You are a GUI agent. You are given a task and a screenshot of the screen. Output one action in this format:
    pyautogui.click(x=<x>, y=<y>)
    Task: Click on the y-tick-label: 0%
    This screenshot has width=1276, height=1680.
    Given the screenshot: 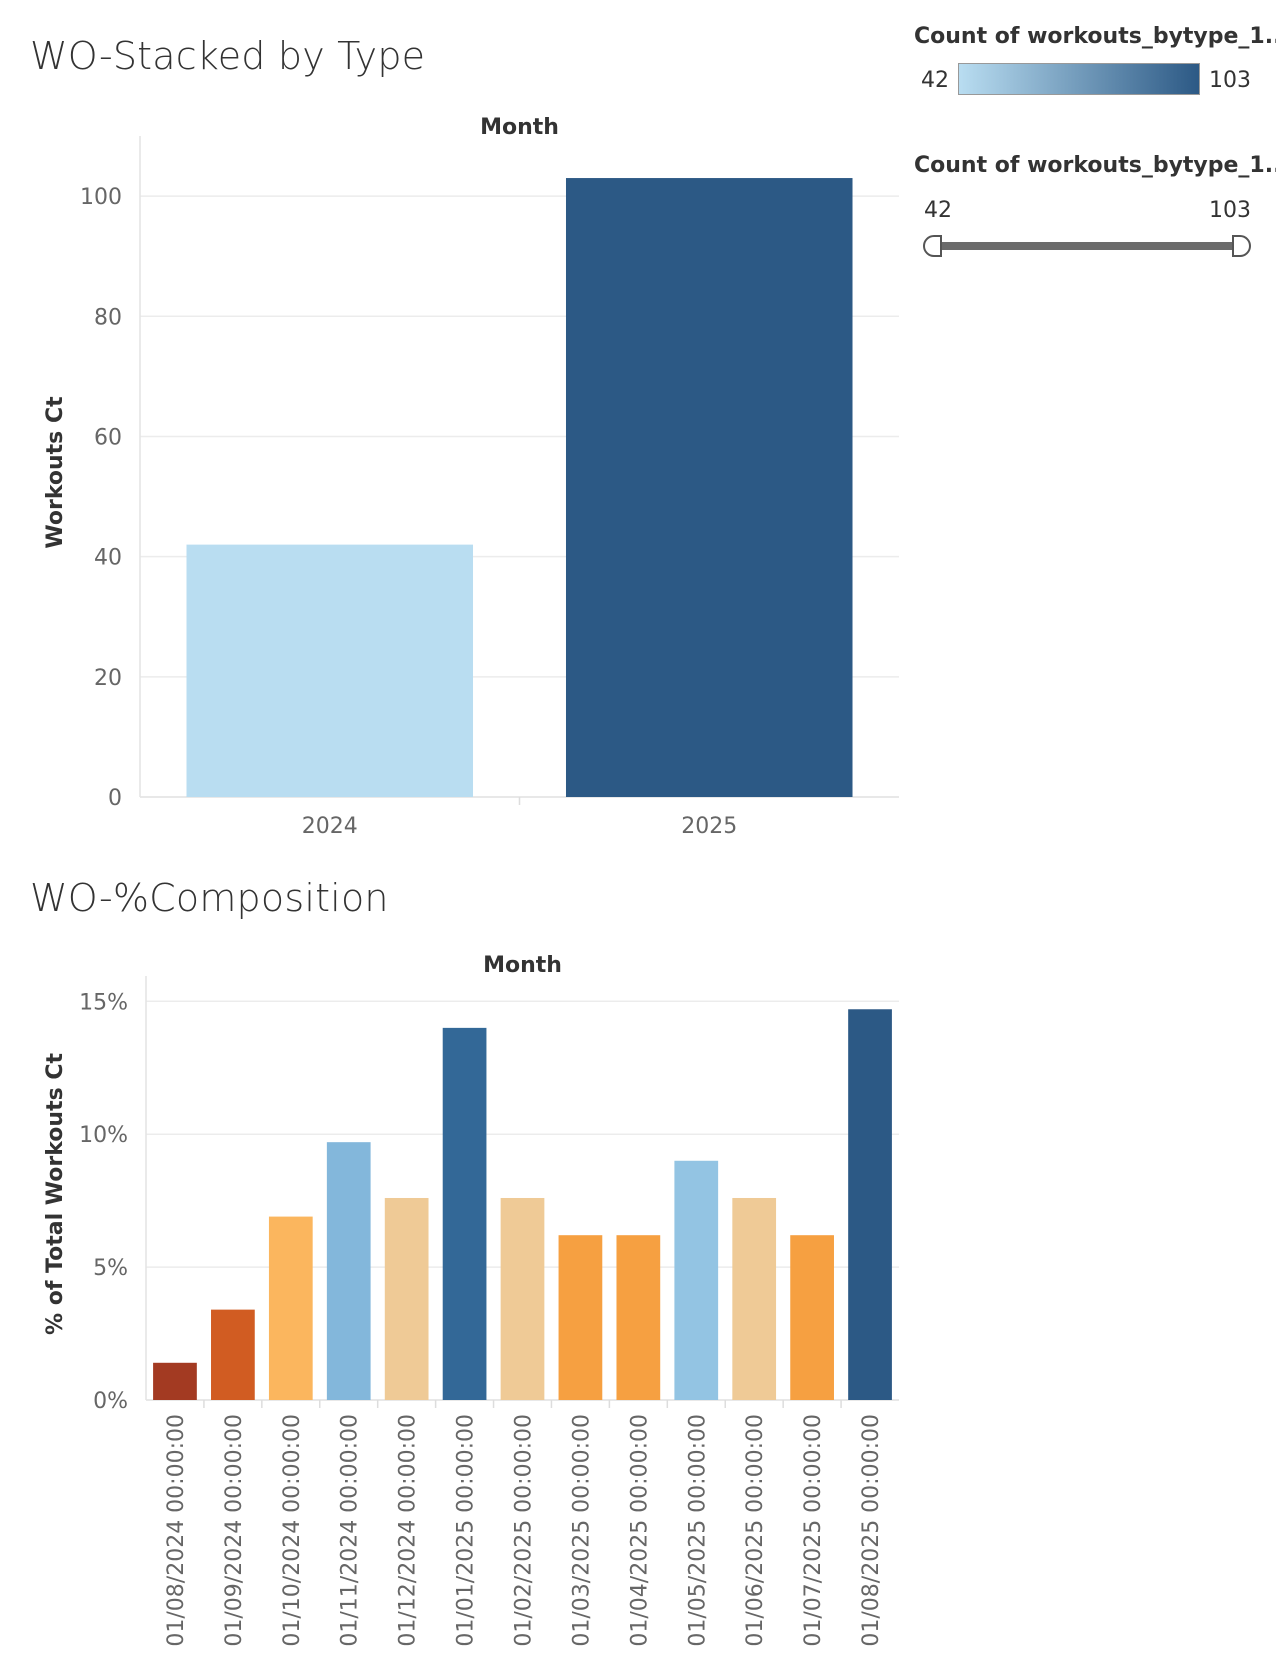 What is the action you would take?
    pyautogui.click(x=110, y=1401)
    